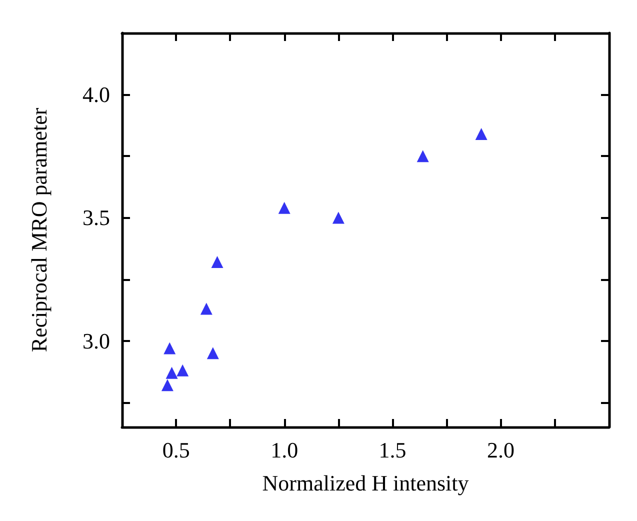  I want to click on y-tick-label: 3.5, so click(96, 217).